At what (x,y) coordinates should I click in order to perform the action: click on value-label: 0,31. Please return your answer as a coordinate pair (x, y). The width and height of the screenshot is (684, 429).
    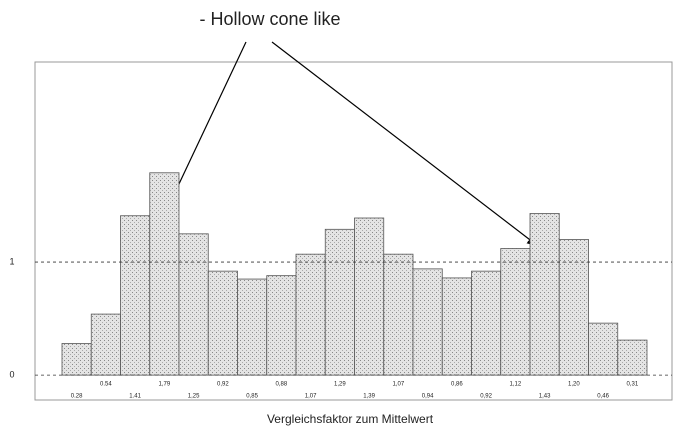
    Looking at the image, I should click on (633, 385).